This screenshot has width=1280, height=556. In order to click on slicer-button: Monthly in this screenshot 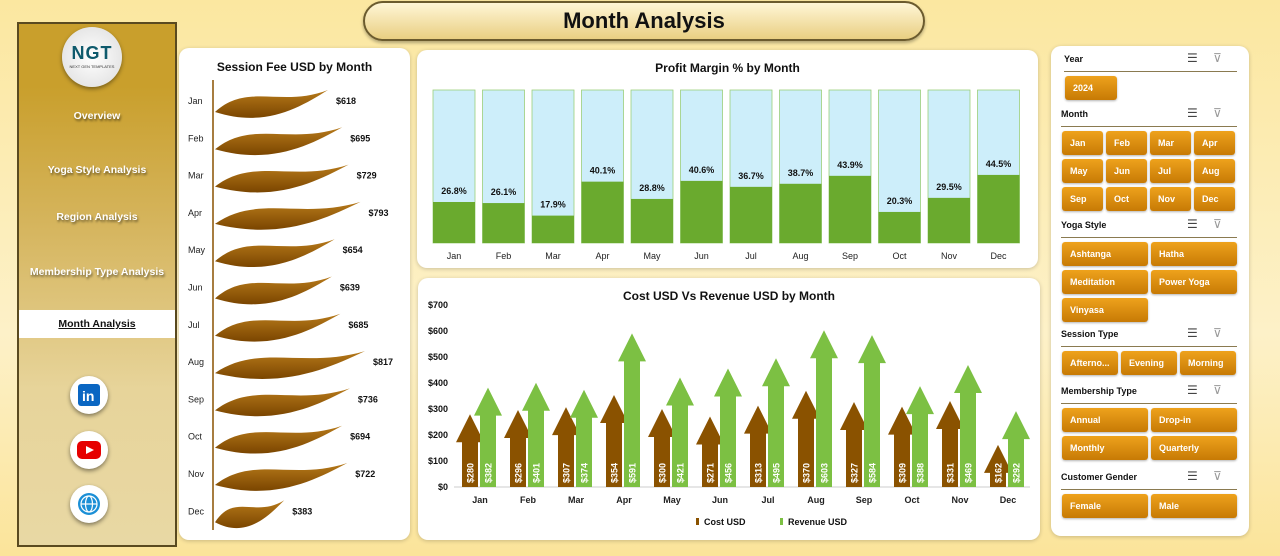, I will do `click(1105, 448)`.